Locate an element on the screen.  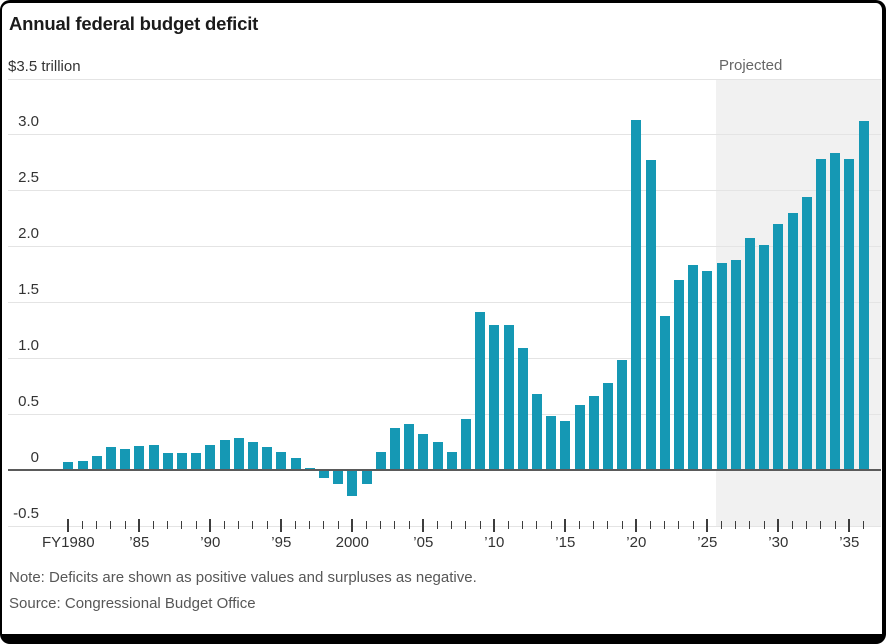
x-tick-label: ’35 is located at coordinates (849, 542).